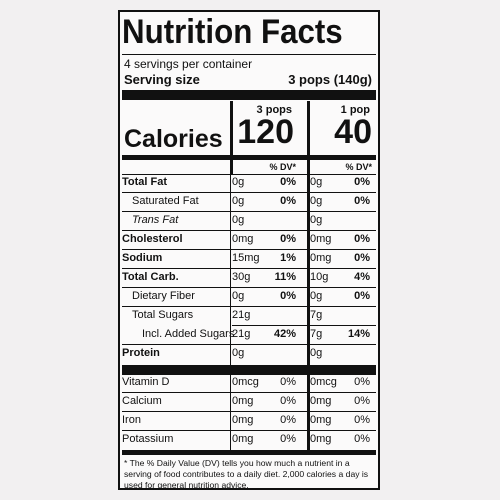  I want to click on vitamin-label: Vitamin D, so click(146, 382).